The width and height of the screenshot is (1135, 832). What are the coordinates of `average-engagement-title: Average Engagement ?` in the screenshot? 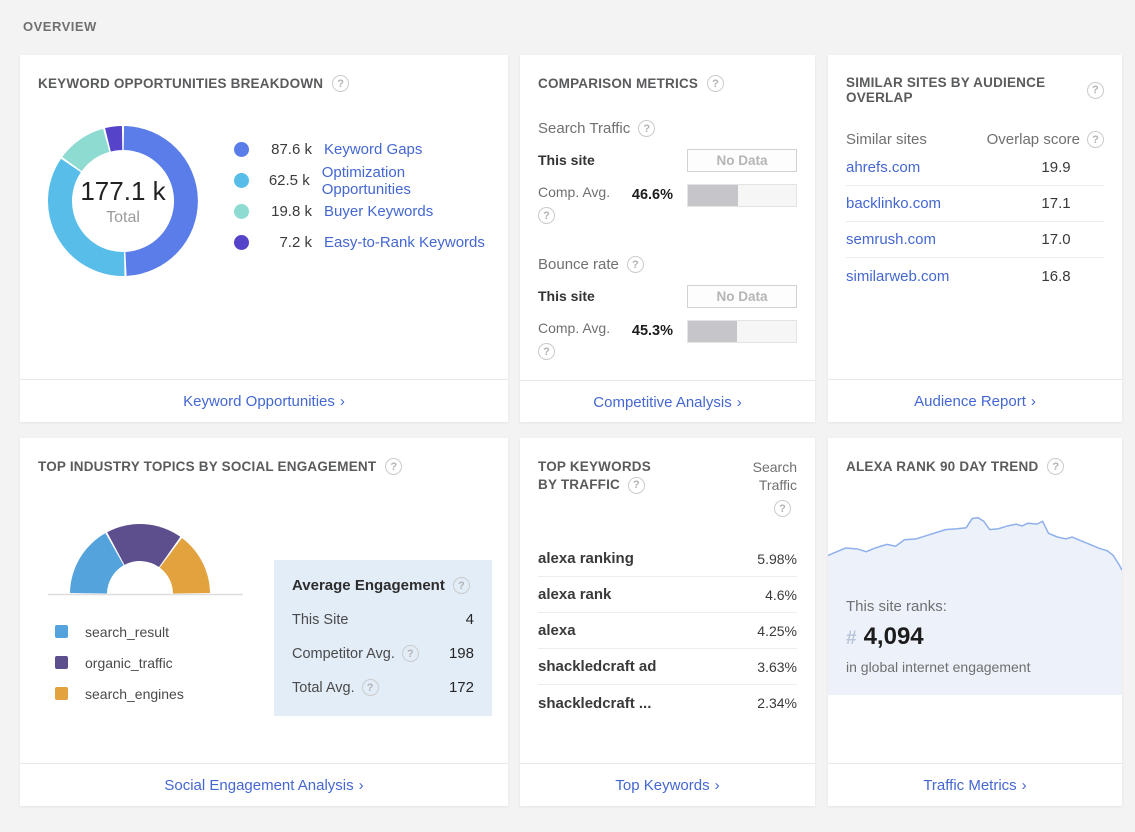 It's located at (383, 585).